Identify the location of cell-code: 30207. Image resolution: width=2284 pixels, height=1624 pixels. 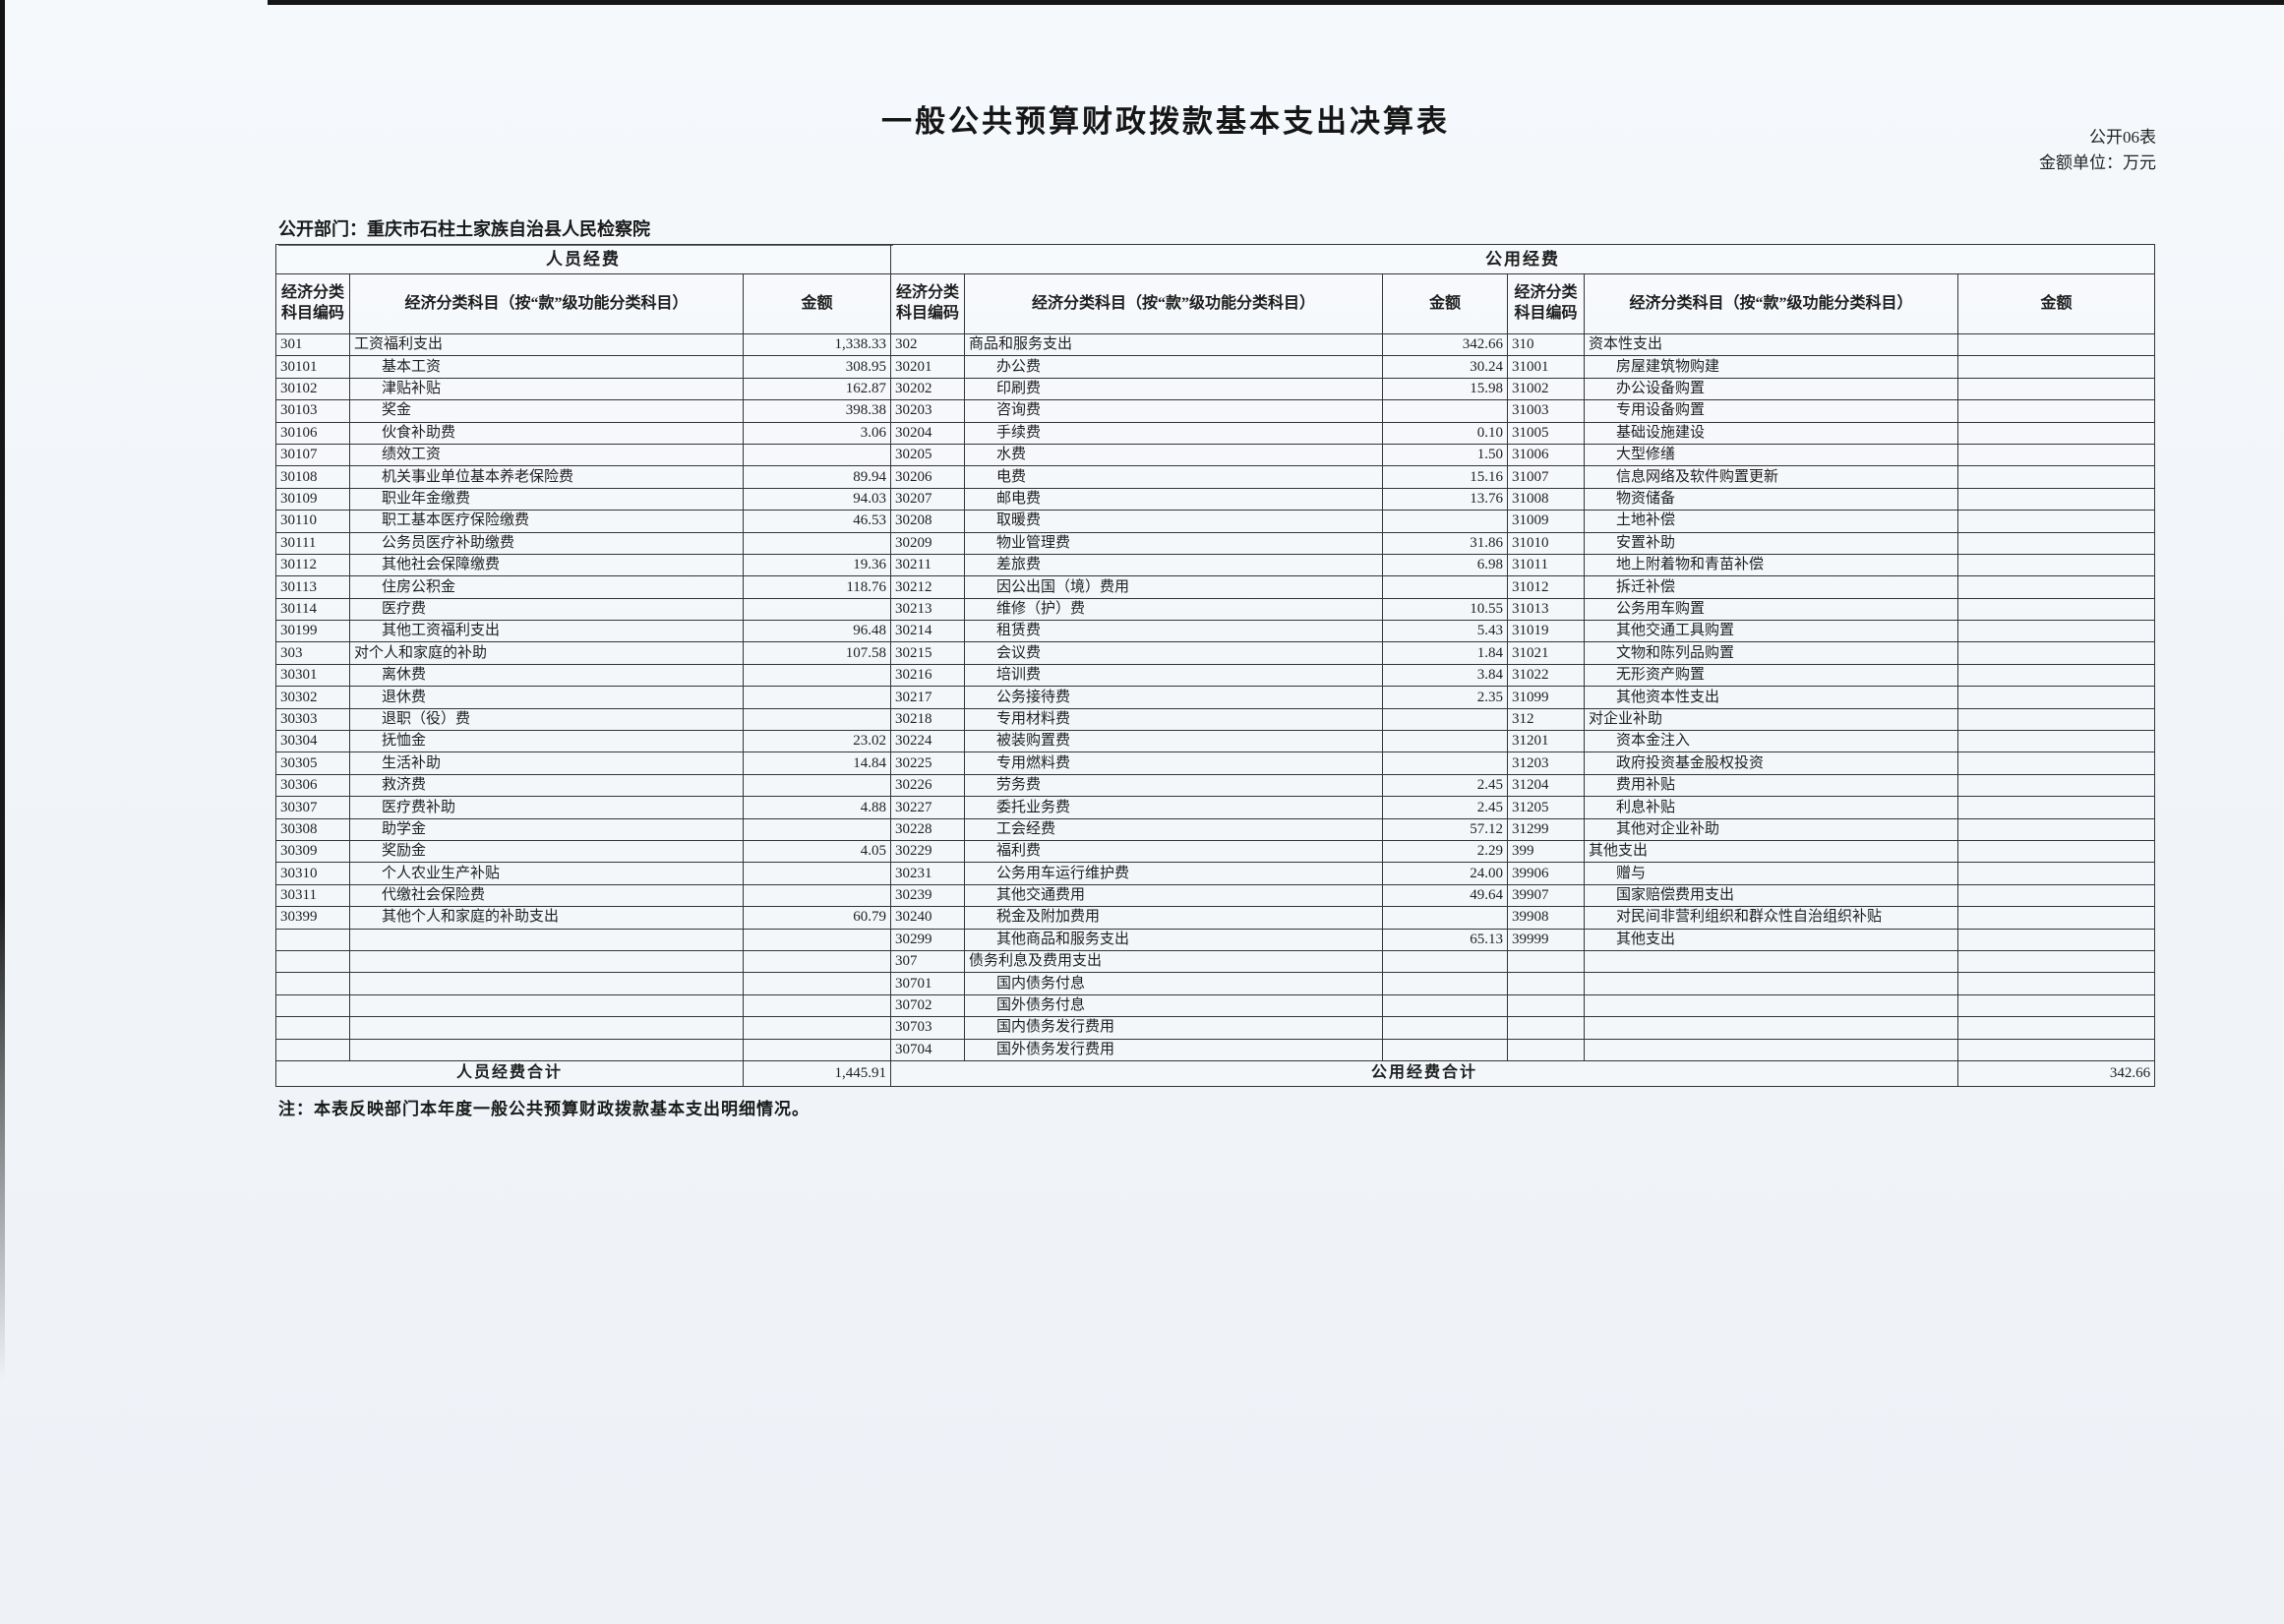
(928, 499).